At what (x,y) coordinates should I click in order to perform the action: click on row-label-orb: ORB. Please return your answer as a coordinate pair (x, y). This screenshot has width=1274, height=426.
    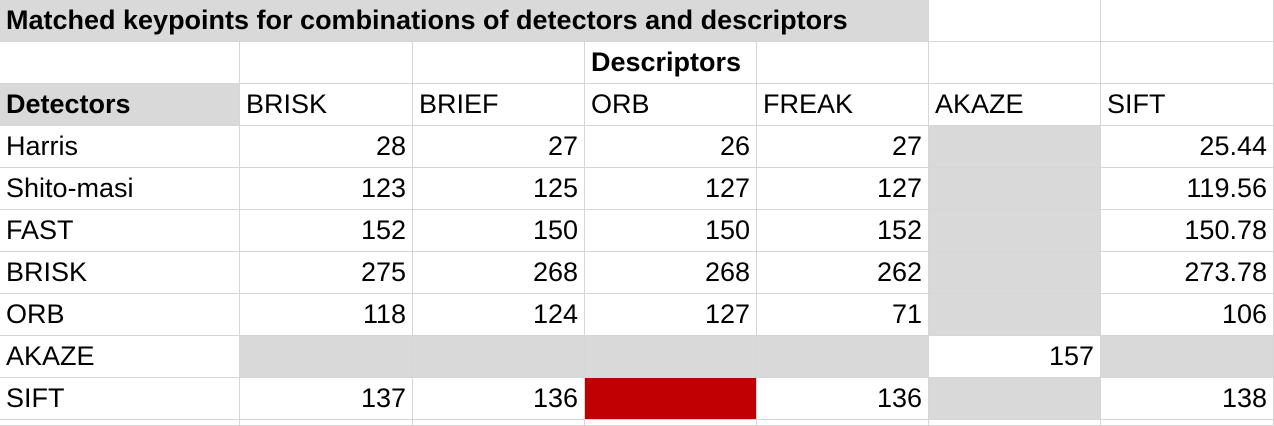
    Looking at the image, I should click on (120, 315).